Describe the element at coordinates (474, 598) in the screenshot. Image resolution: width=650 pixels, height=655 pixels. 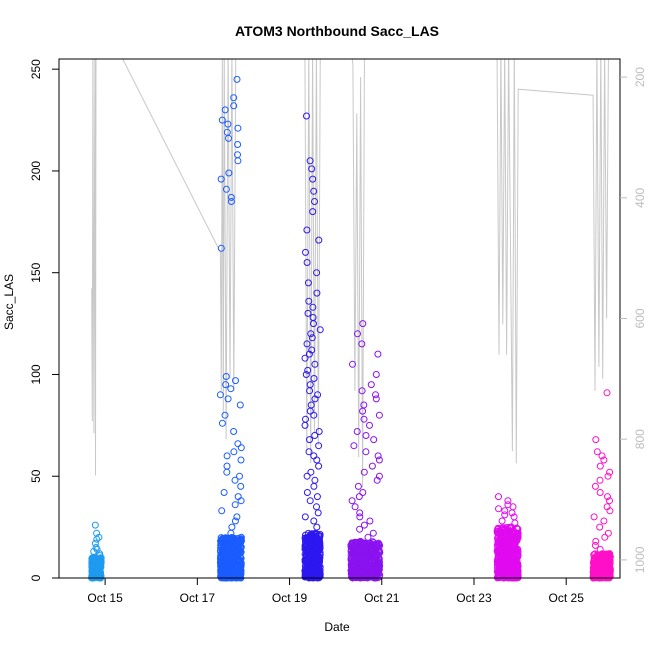
I see `x-tick-label: Oct 23` at that location.